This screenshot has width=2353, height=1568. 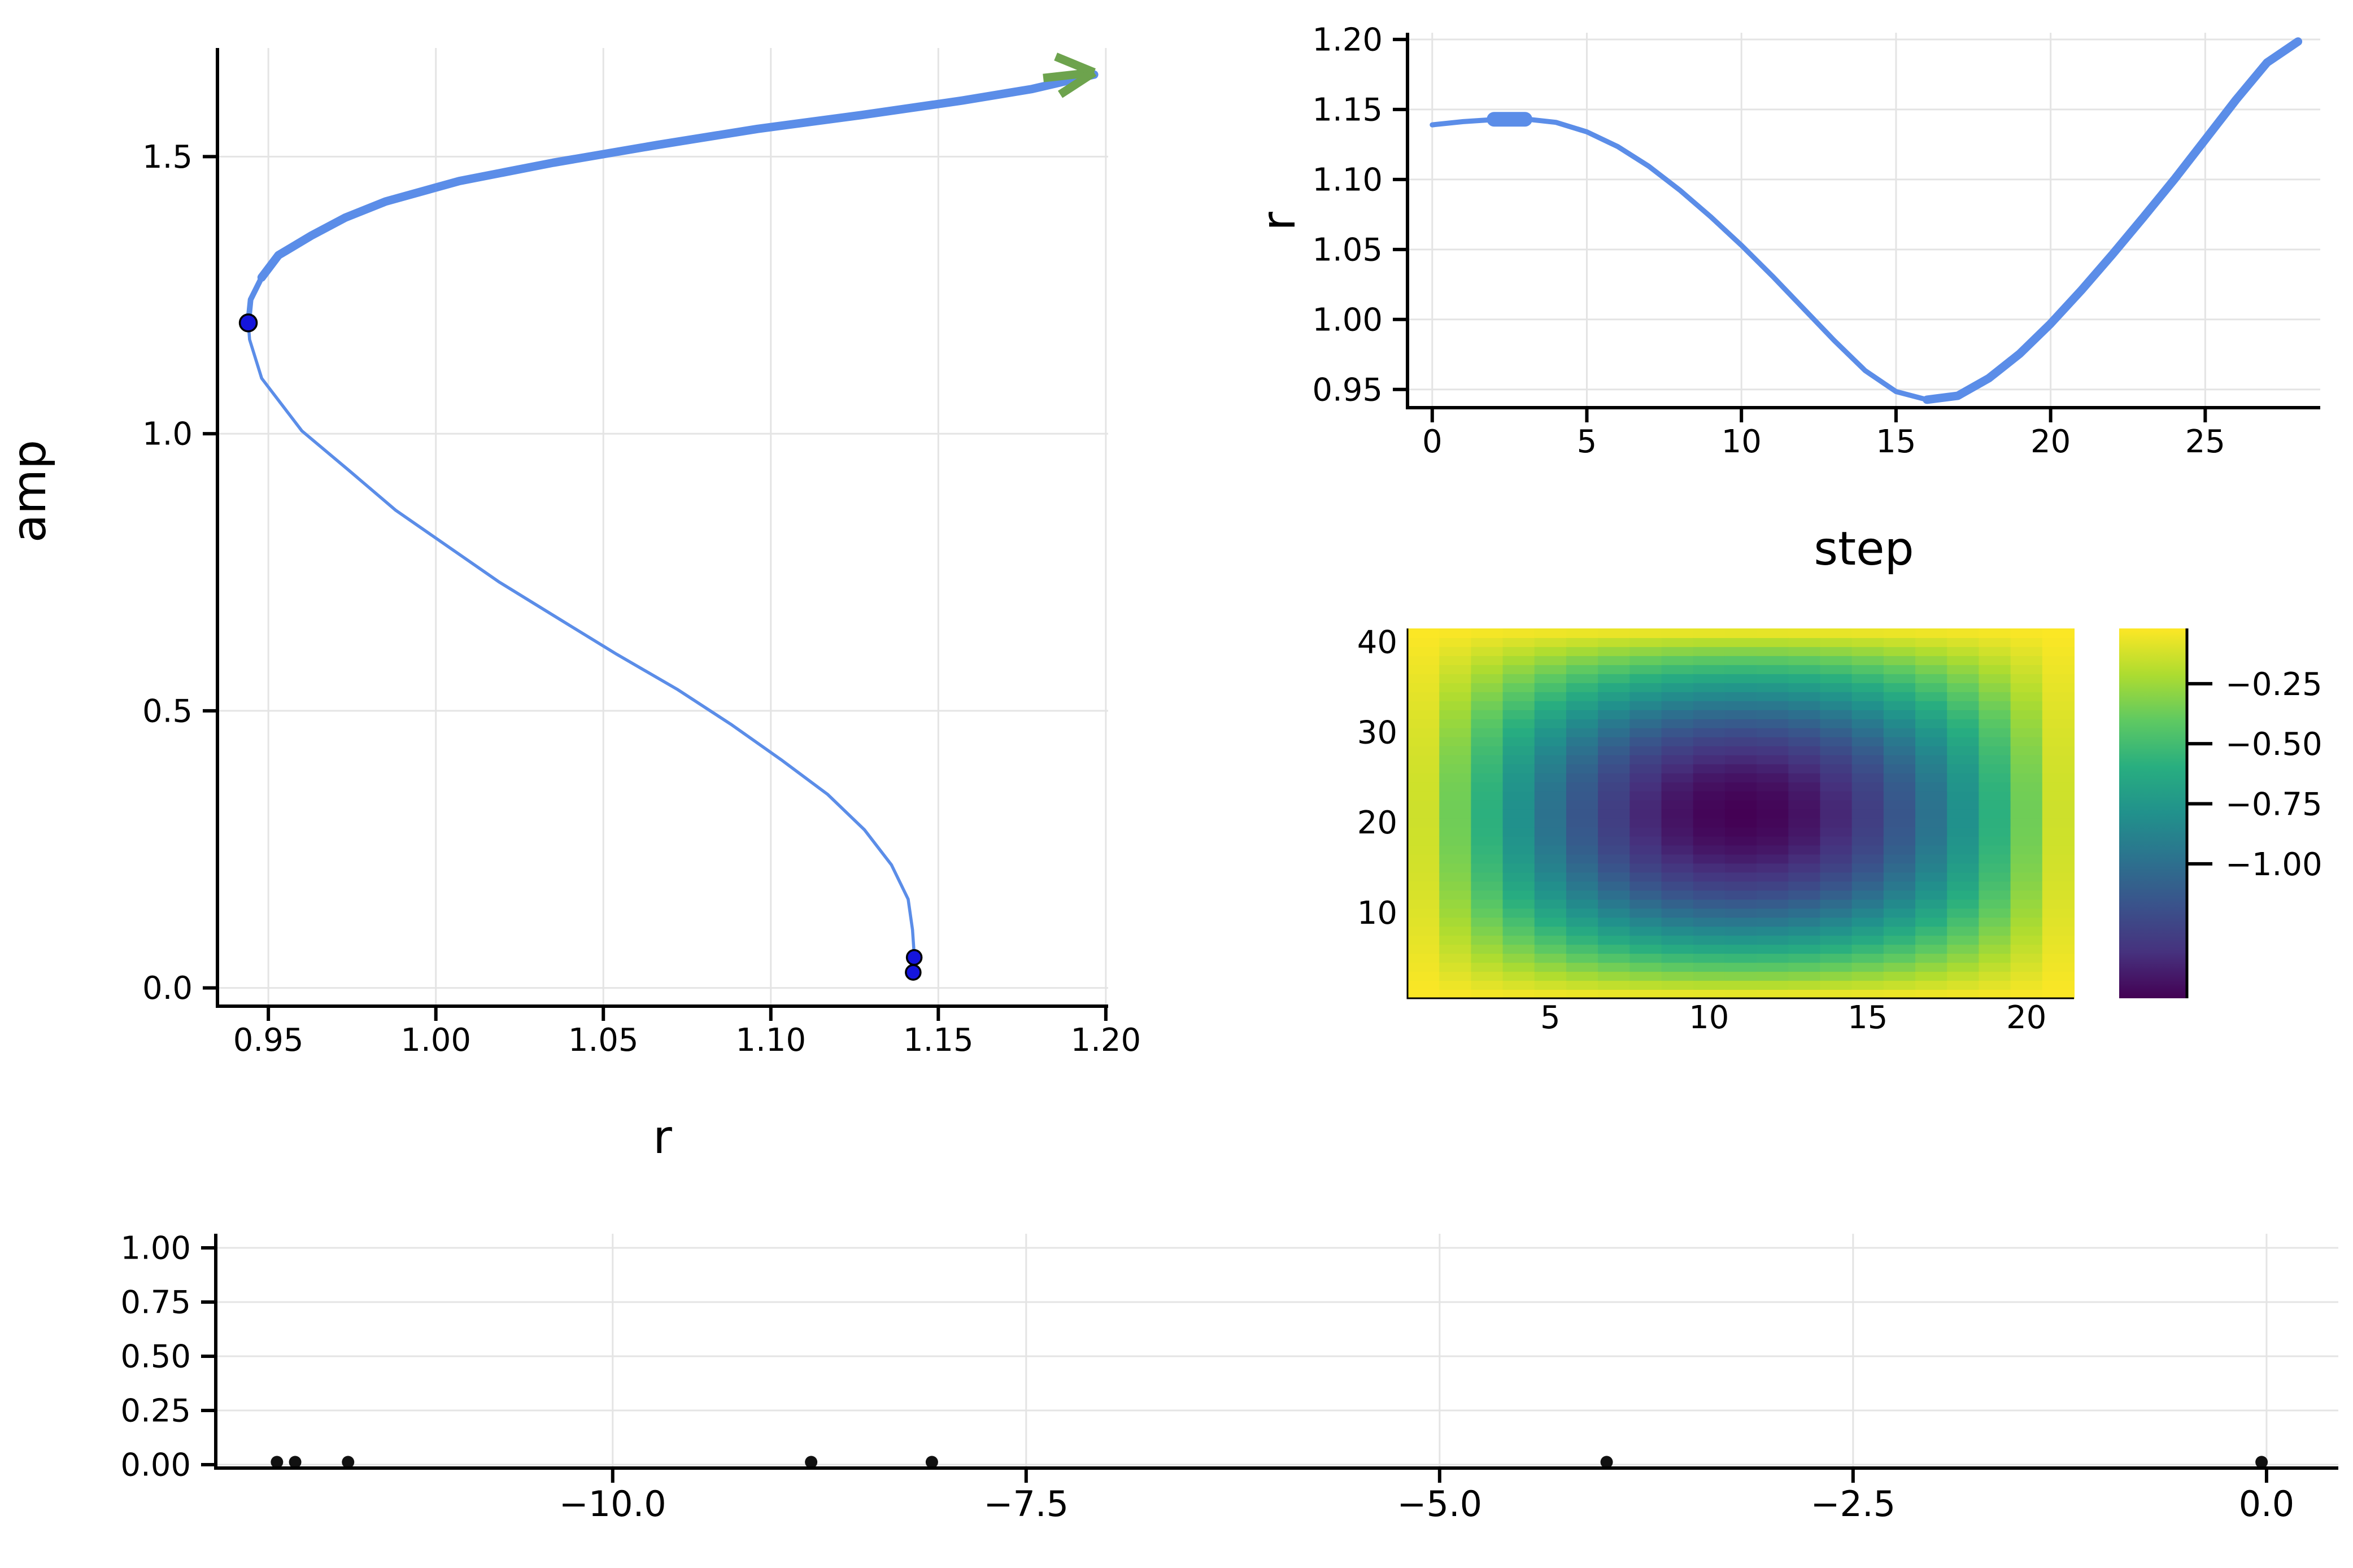 What do you see at coordinates (2274, 865) in the screenshot?
I see `colorbar-tick-label: −1.00` at bounding box center [2274, 865].